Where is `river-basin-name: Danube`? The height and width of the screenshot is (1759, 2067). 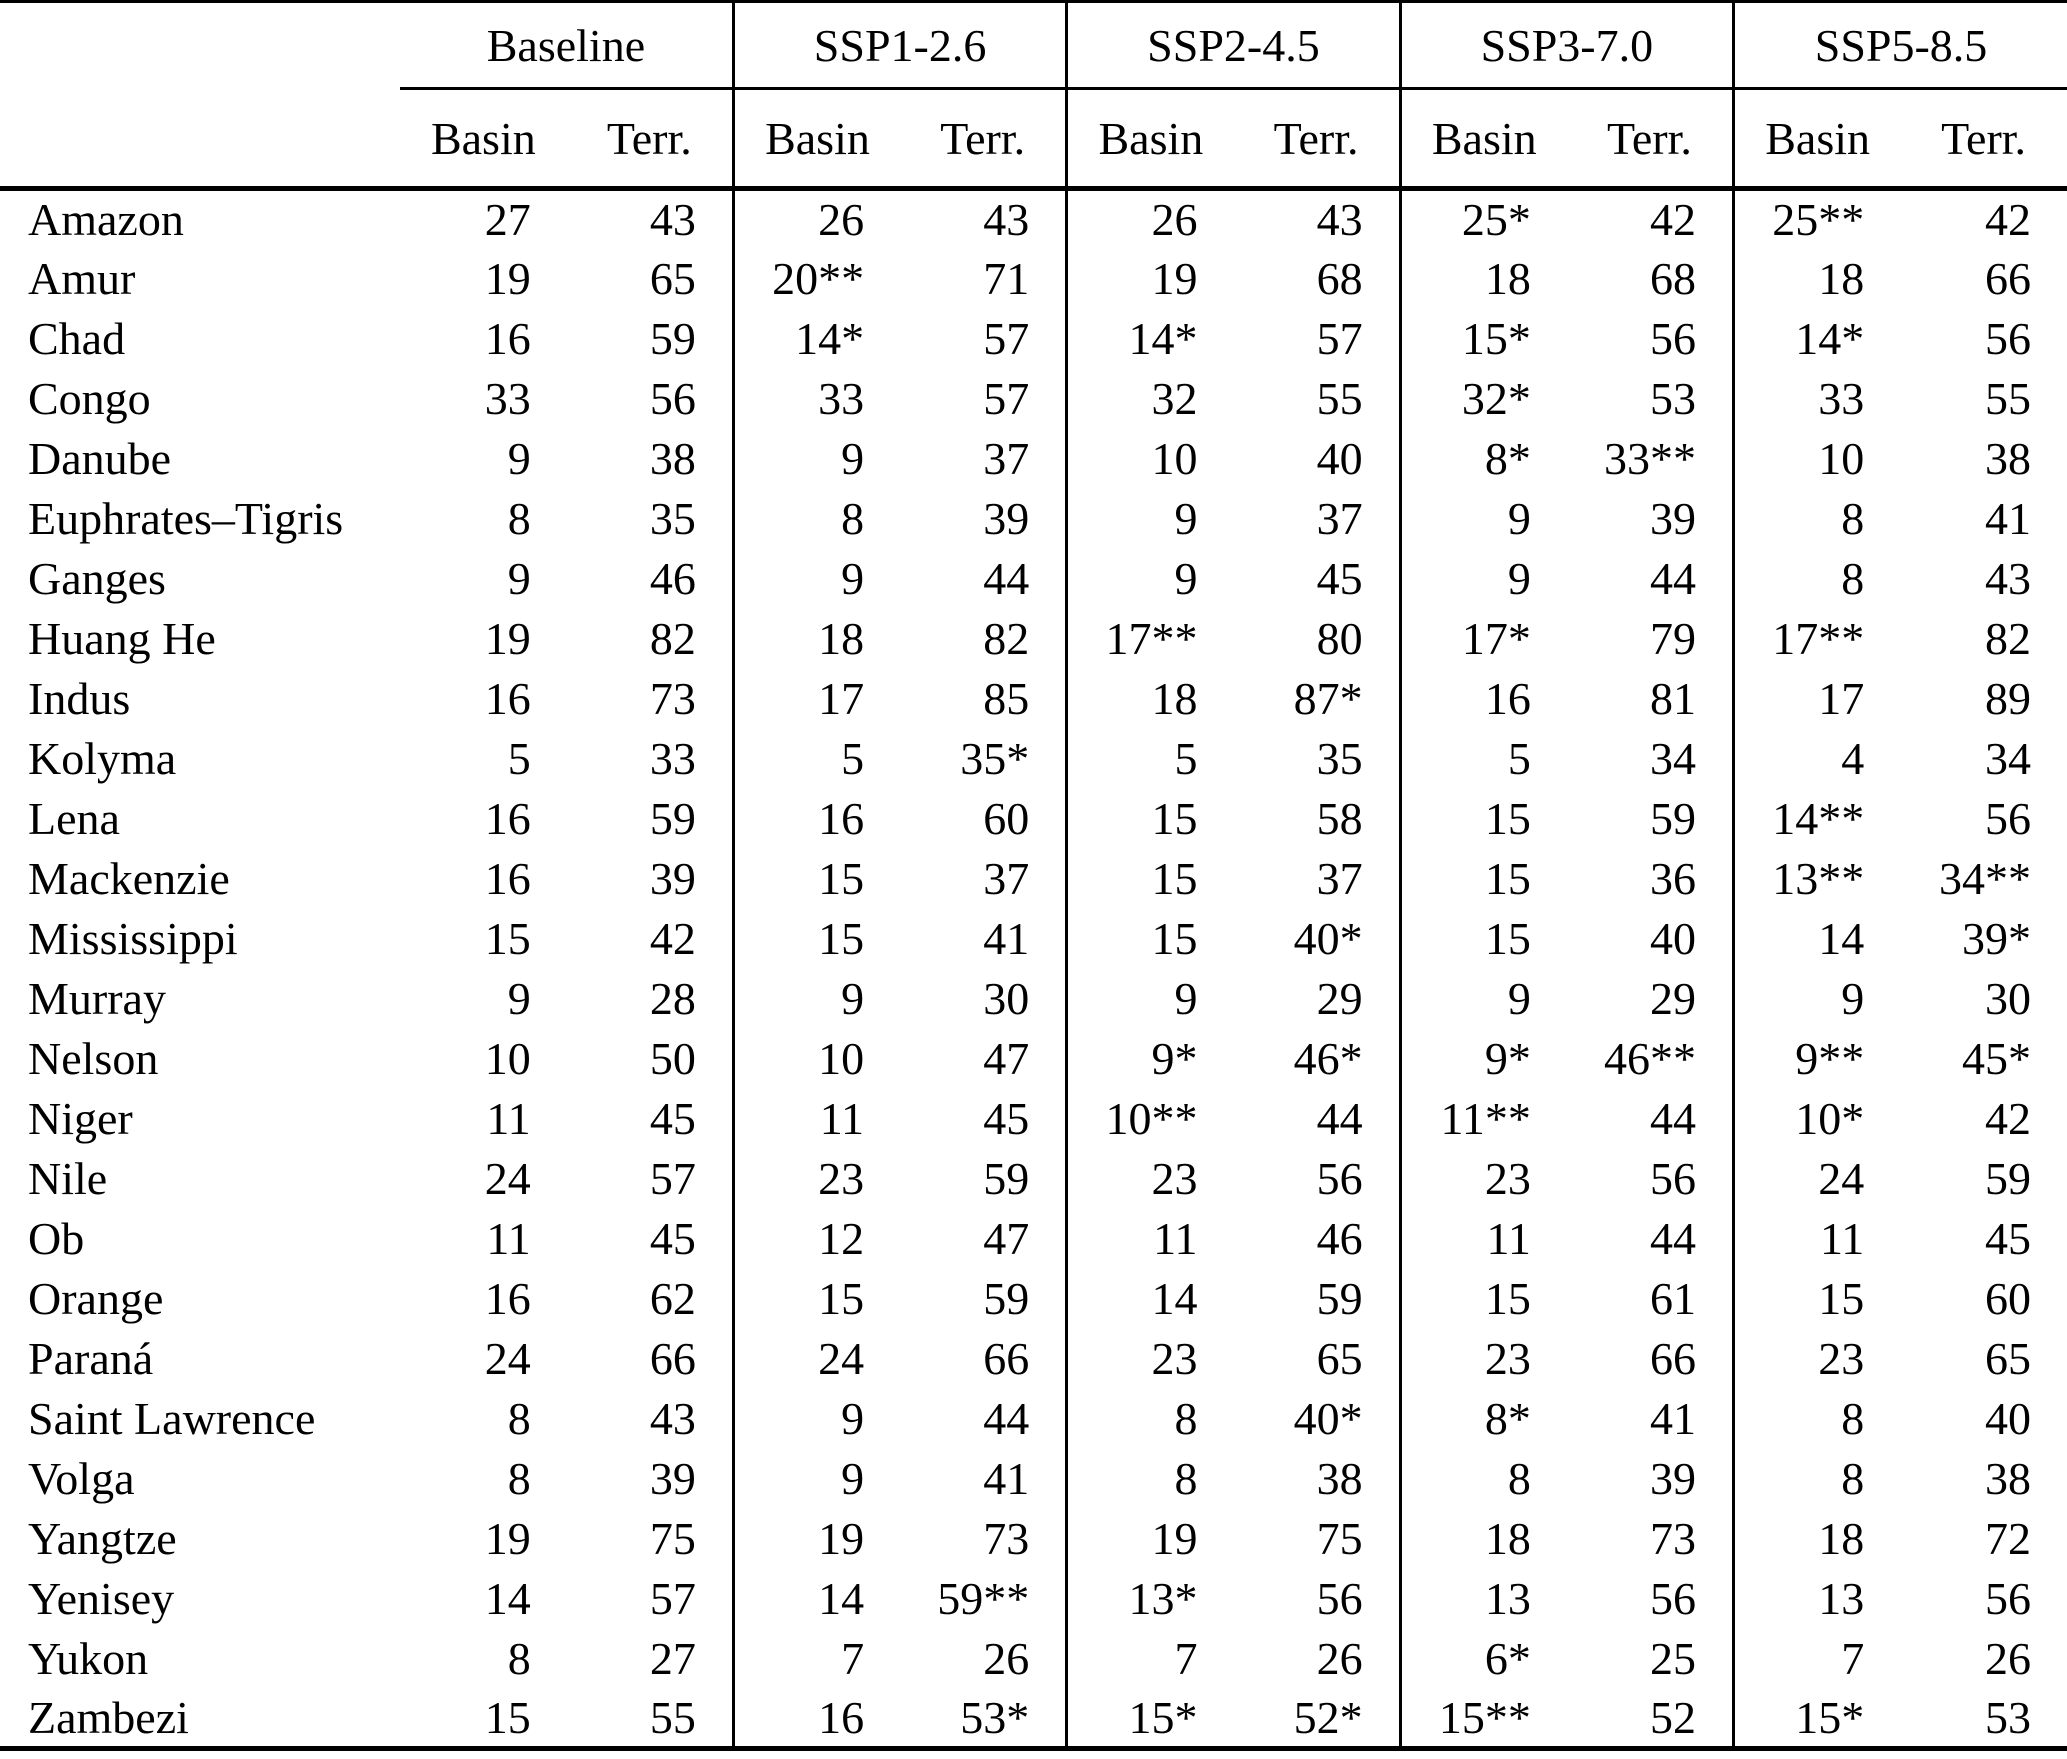 river-basin-name: Danube is located at coordinates (100, 458).